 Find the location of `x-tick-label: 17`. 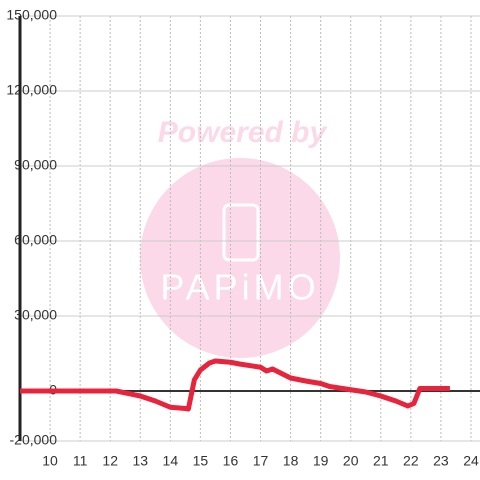

x-tick-label: 17 is located at coordinates (261, 461).